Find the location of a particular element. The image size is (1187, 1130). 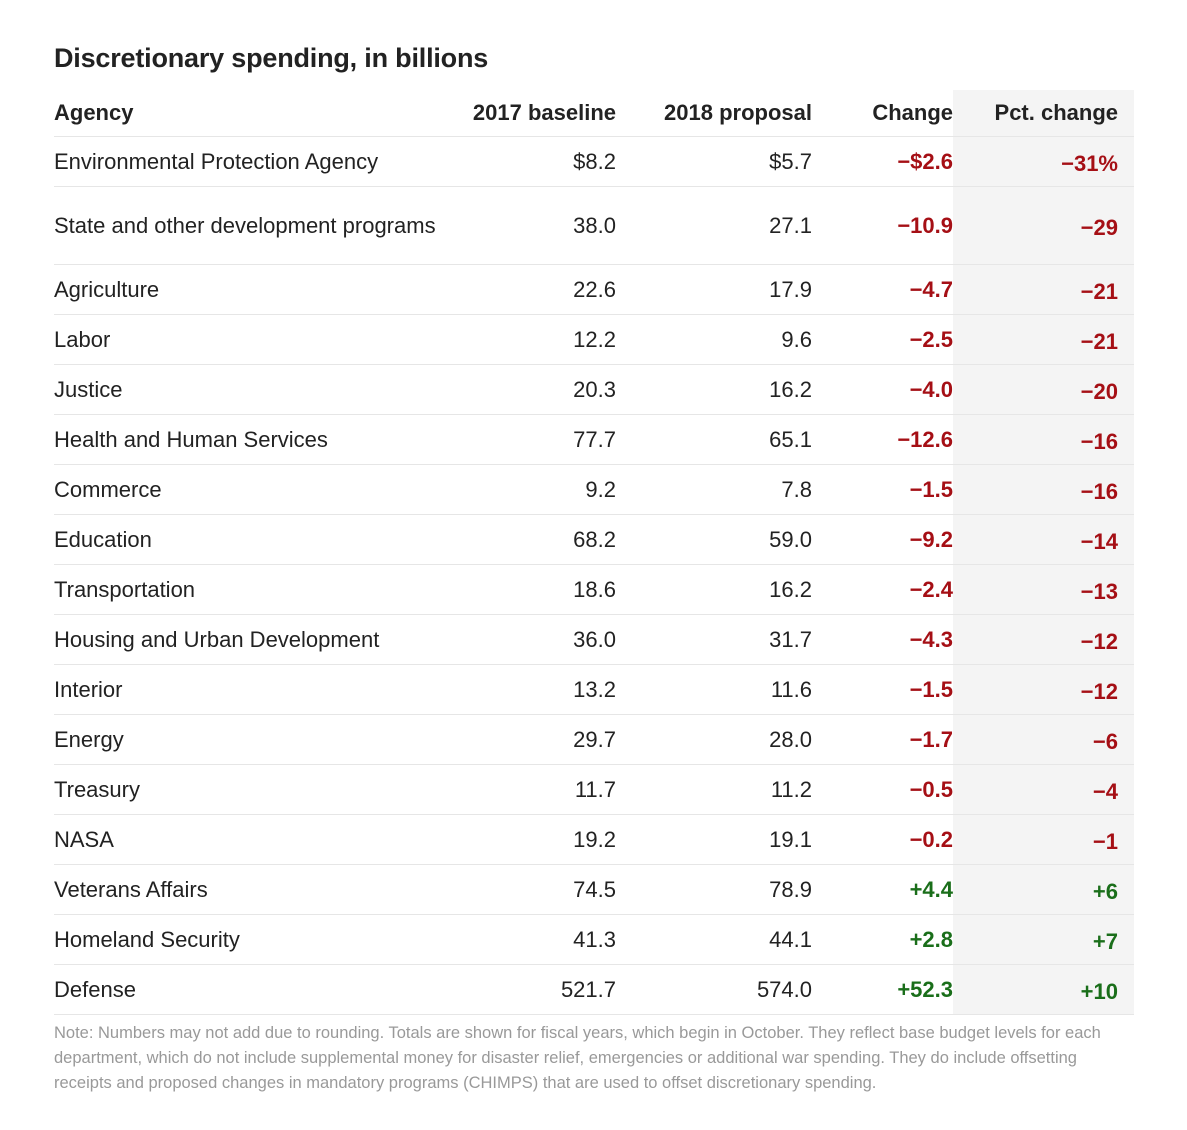

change-cell: +52.3 is located at coordinates (882, 989).